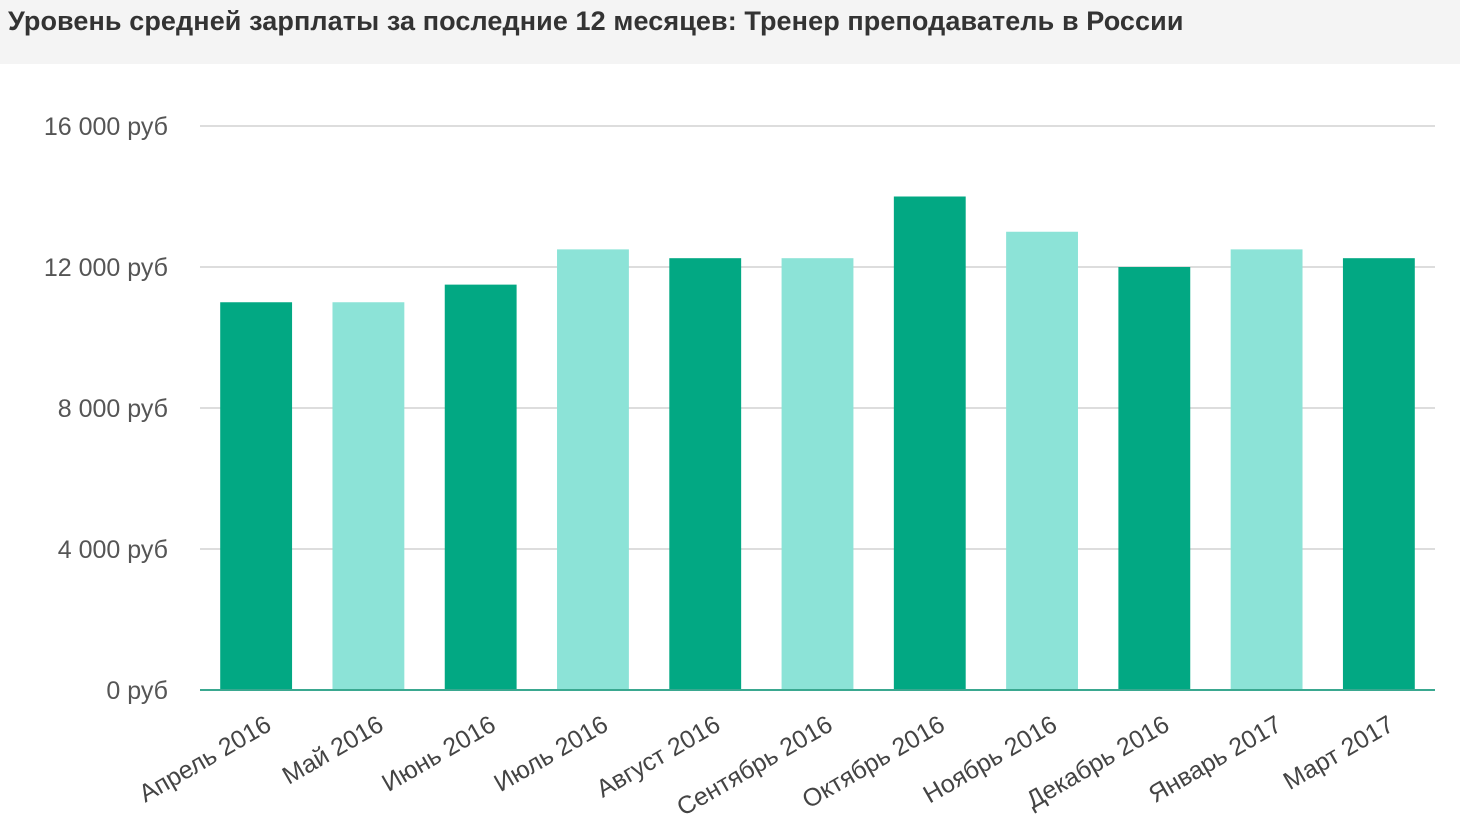  What do you see at coordinates (438, 753) in the screenshot?
I see `x-tick-label: Июнь 2016` at bounding box center [438, 753].